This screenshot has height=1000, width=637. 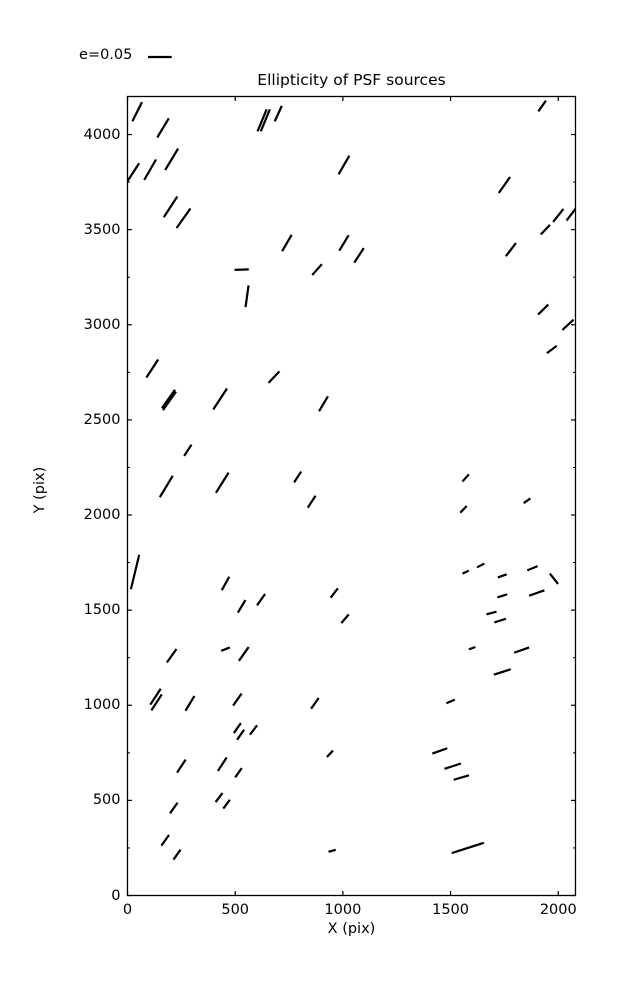 I want to click on y-tick-label: 2000, so click(x=102, y=515).